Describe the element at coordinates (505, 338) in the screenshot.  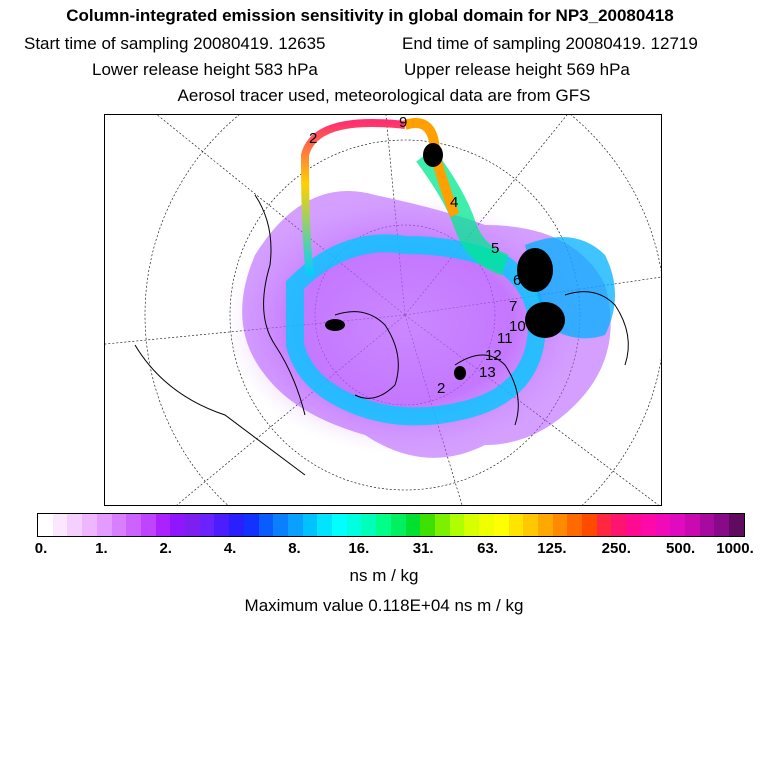
I see `track-label: 11` at that location.